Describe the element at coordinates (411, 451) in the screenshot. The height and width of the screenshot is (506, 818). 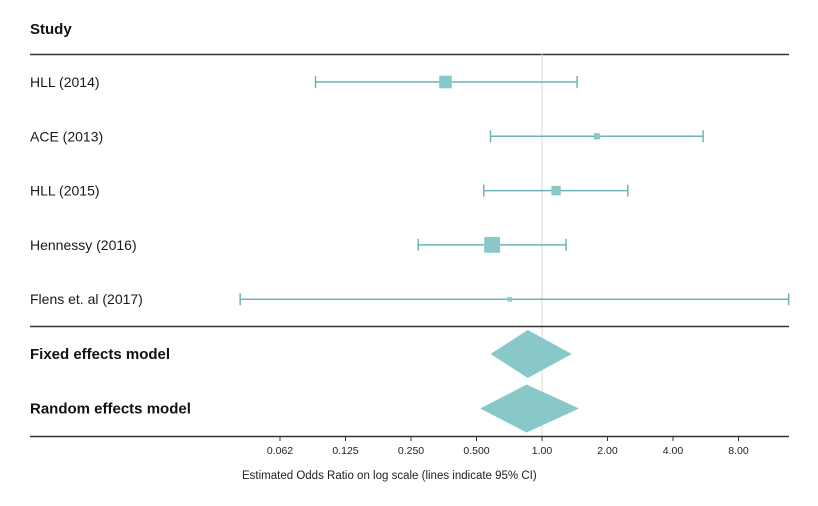
I see `x-tick-label: 0.250` at that location.